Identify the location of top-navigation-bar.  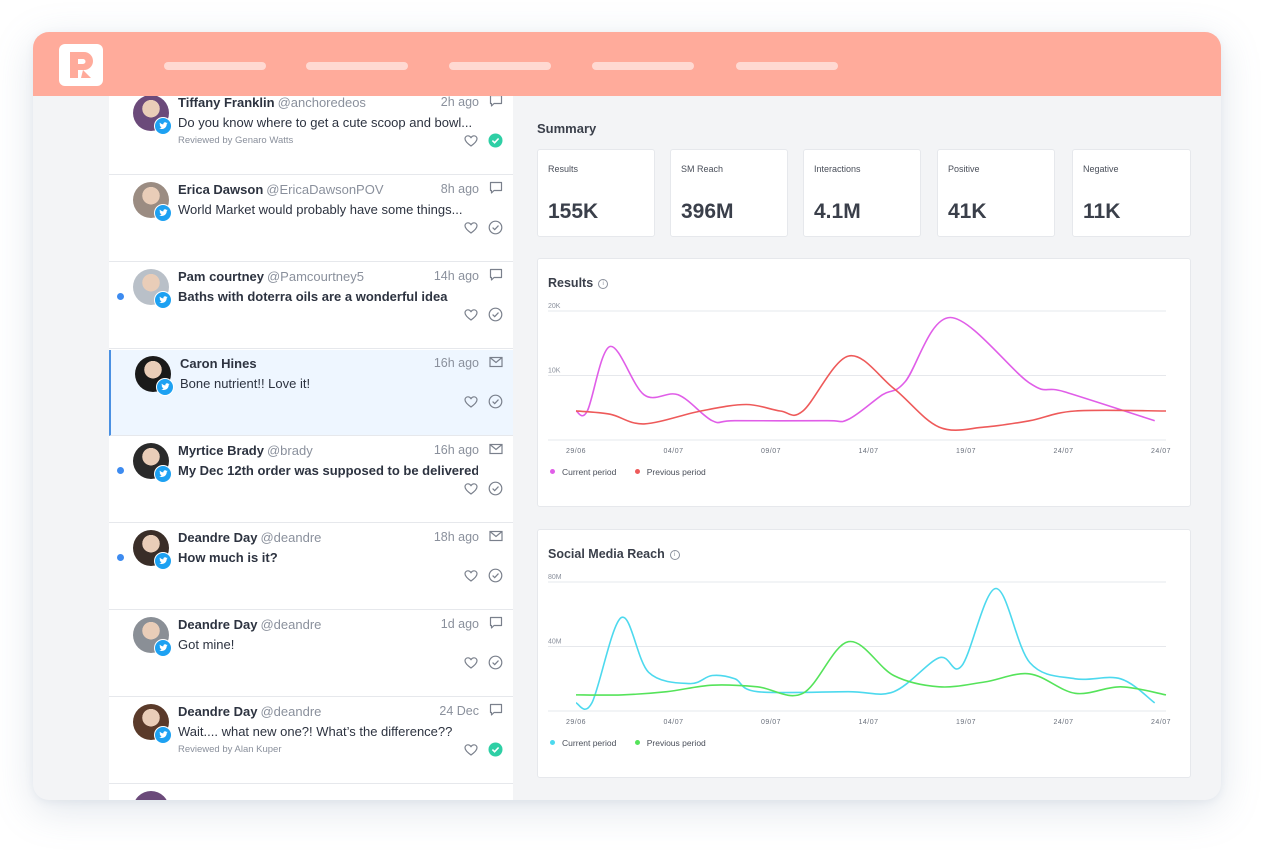
(627, 64).